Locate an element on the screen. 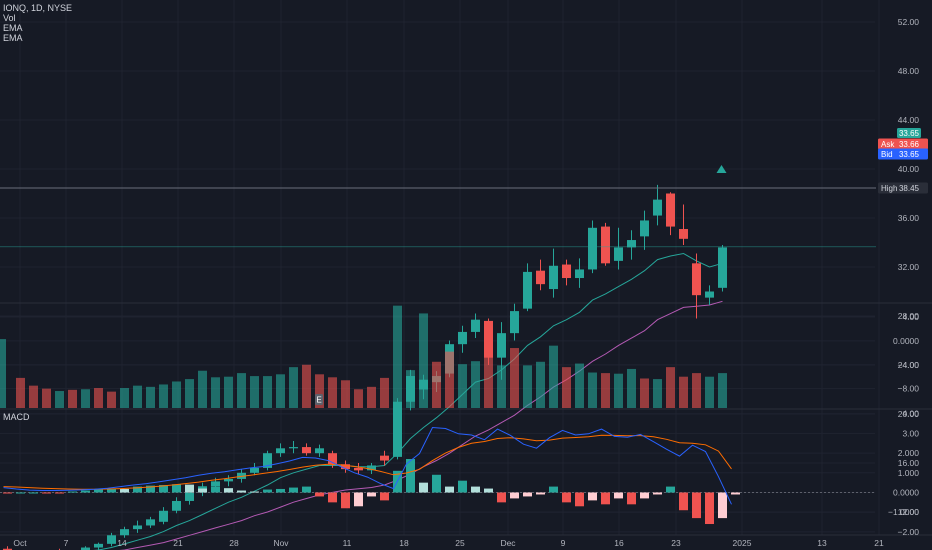 The height and width of the screenshot is (550, 932). earnings-marker-label: E is located at coordinates (318, 400).